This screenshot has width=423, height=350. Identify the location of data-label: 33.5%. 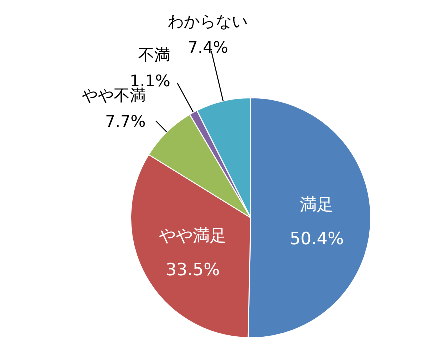
(193, 270).